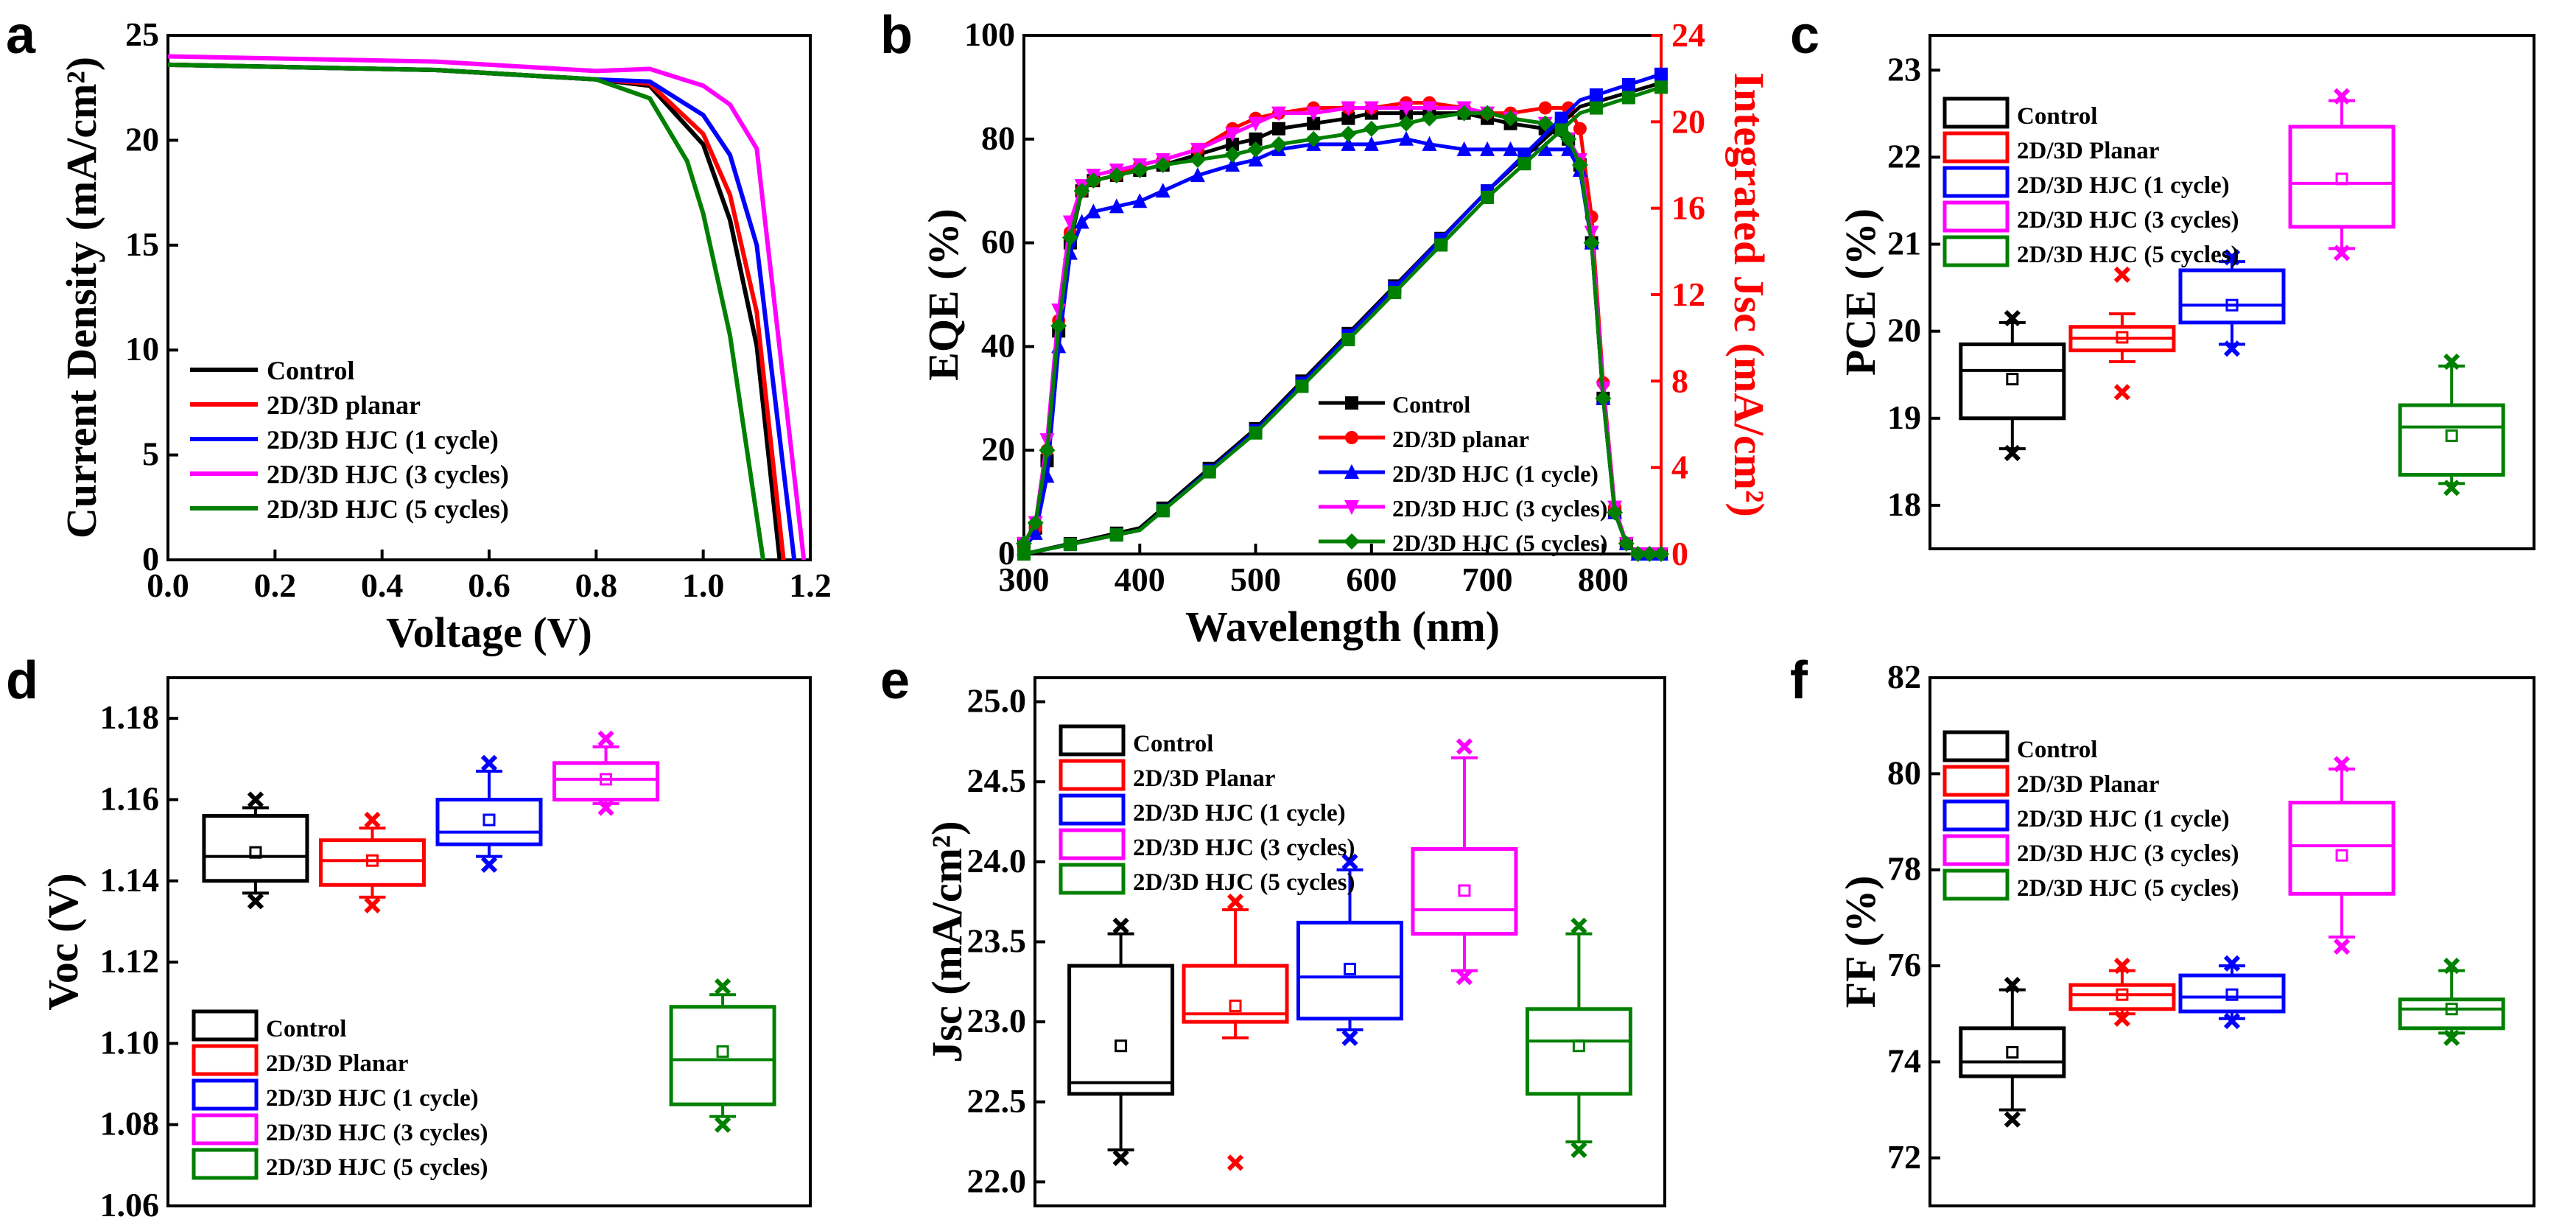  I want to click on y-tick-label: 24.0, so click(997, 861).